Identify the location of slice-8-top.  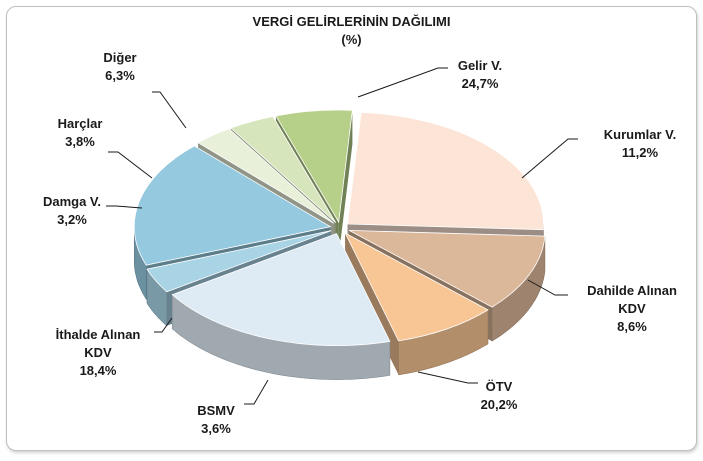
(314, 166).